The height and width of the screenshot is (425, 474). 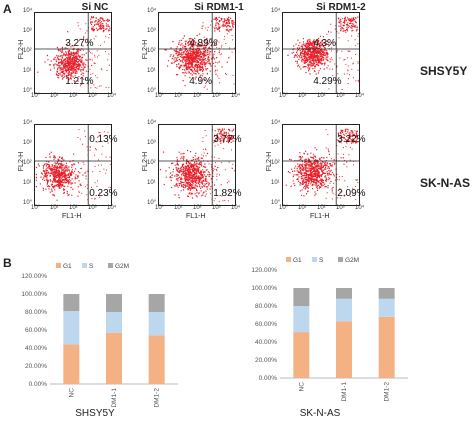 I want to click on column-title-si-rdm1-1: Si RDM1-1, so click(x=219, y=7).